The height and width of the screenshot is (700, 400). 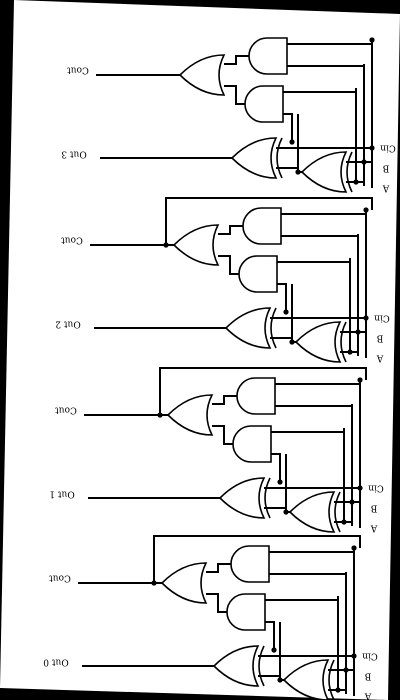 I want to click on sum-output-label: Out 3, so click(x=74, y=154).